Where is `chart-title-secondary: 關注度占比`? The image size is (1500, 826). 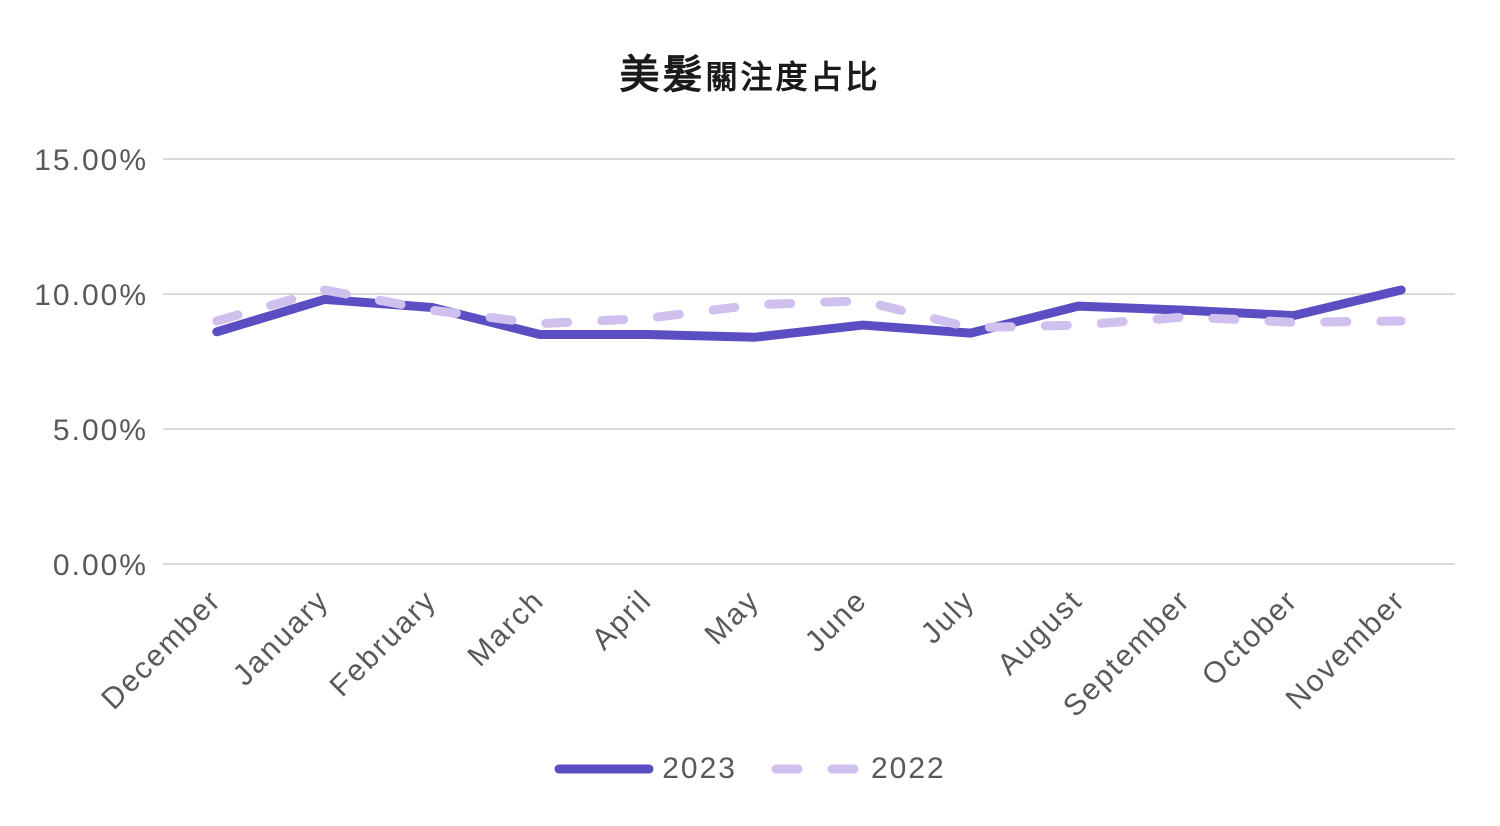 chart-title-secondary: 關注度占比 is located at coordinates (793, 77).